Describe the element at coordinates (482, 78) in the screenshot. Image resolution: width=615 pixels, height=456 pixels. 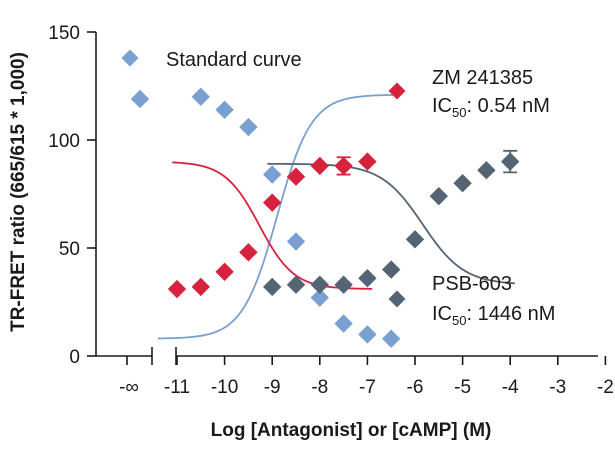
I see `legend-label-zm-241385: ZM 241385` at that location.